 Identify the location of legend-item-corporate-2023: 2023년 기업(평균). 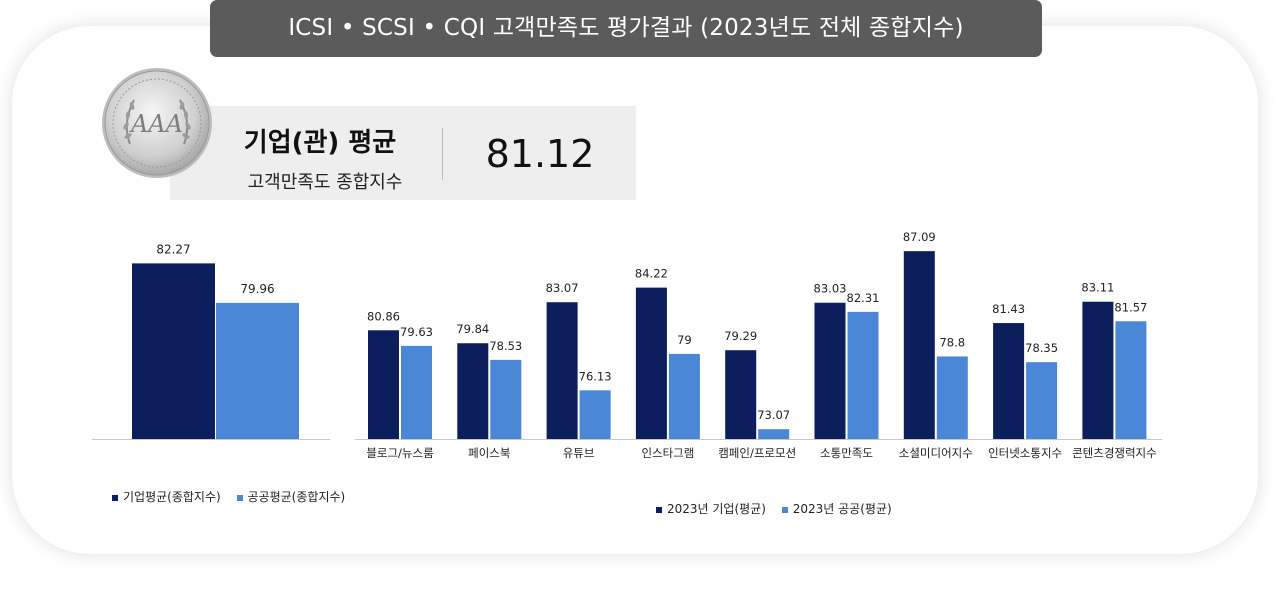
(711, 508).